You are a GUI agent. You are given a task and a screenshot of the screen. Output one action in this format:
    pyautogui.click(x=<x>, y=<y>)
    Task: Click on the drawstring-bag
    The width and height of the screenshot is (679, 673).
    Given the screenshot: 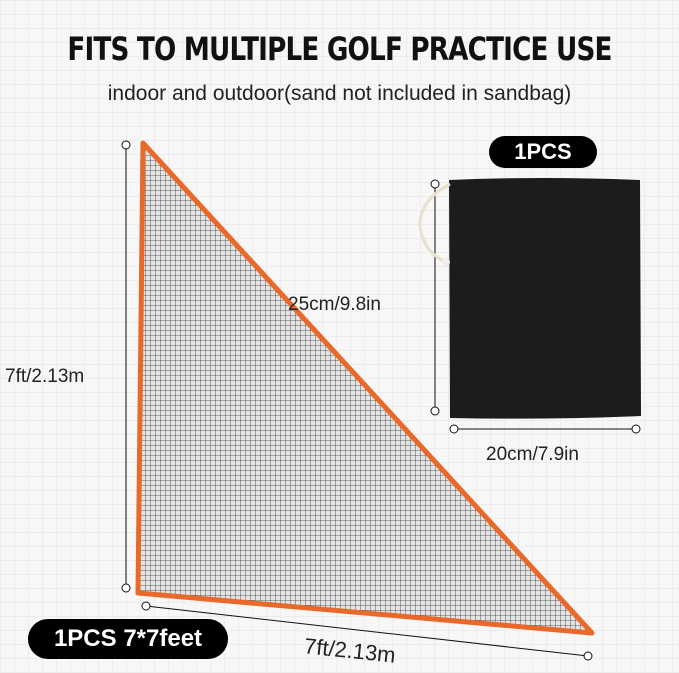 What is the action you would take?
    pyautogui.click(x=529, y=298)
    